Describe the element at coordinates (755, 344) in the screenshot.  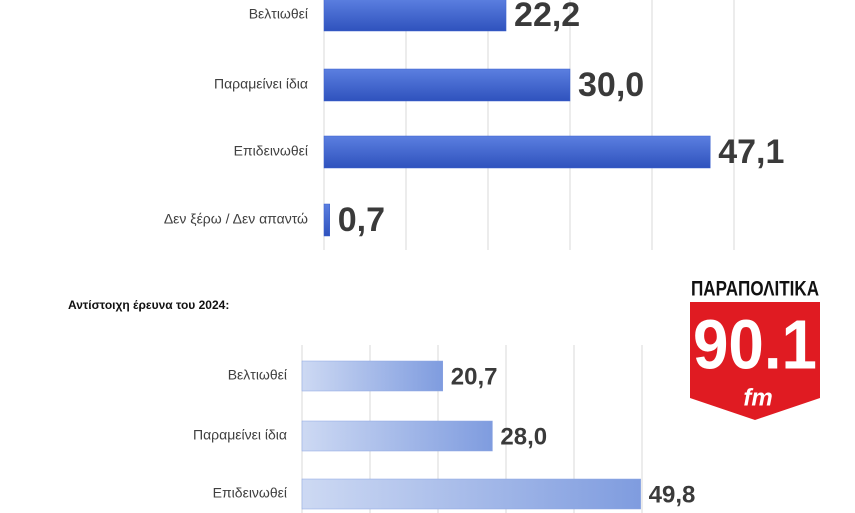
I see `logo-frequency: 90.1` at that location.